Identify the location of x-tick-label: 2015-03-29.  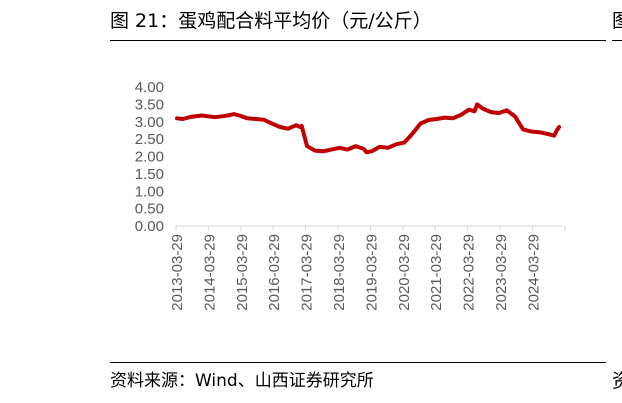
(242, 272).